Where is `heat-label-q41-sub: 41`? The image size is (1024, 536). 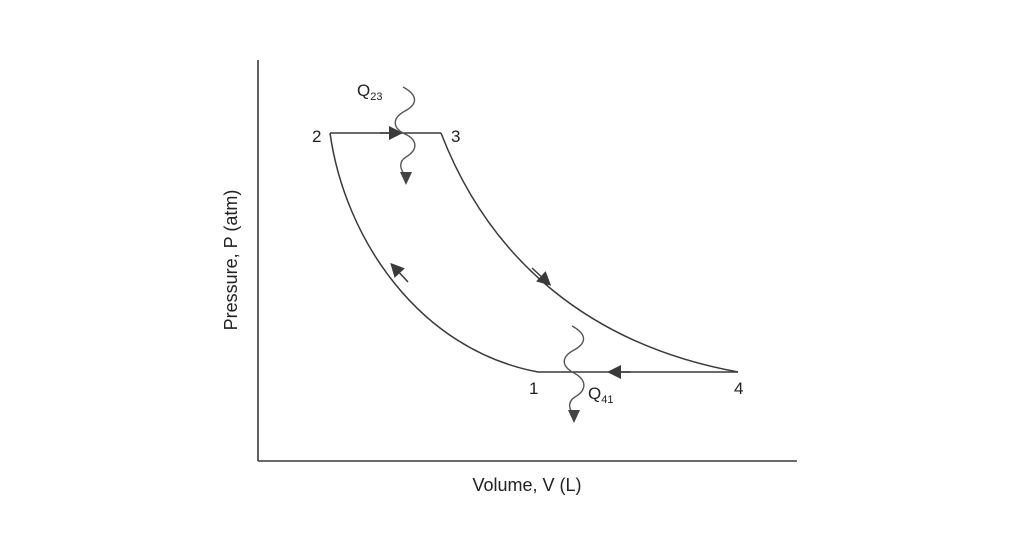
heat-label-q41-sub: 41 is located at coordinates (607, 400).